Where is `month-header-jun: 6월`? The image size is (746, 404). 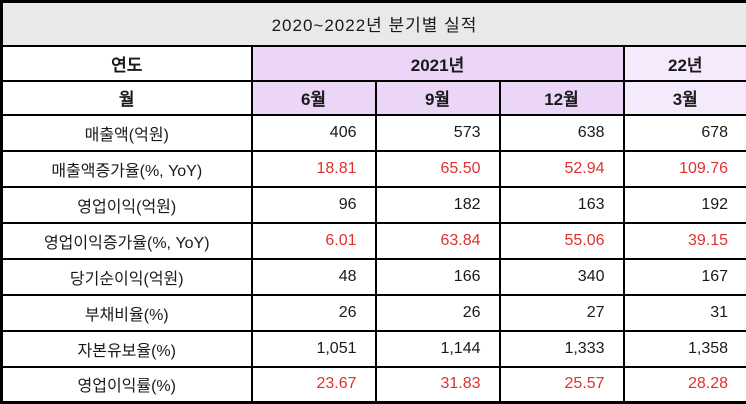
month-header-jun: 6월 is located at coordinates (314, 98).